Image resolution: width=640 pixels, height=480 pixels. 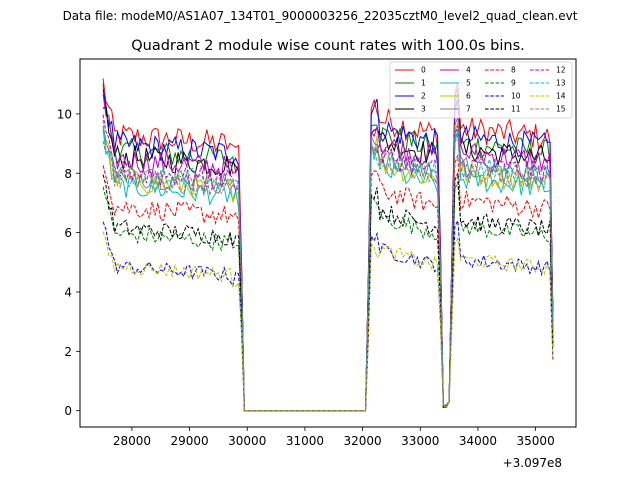 I want to click on legend-label-2: 2, so click(x=423, y=96).